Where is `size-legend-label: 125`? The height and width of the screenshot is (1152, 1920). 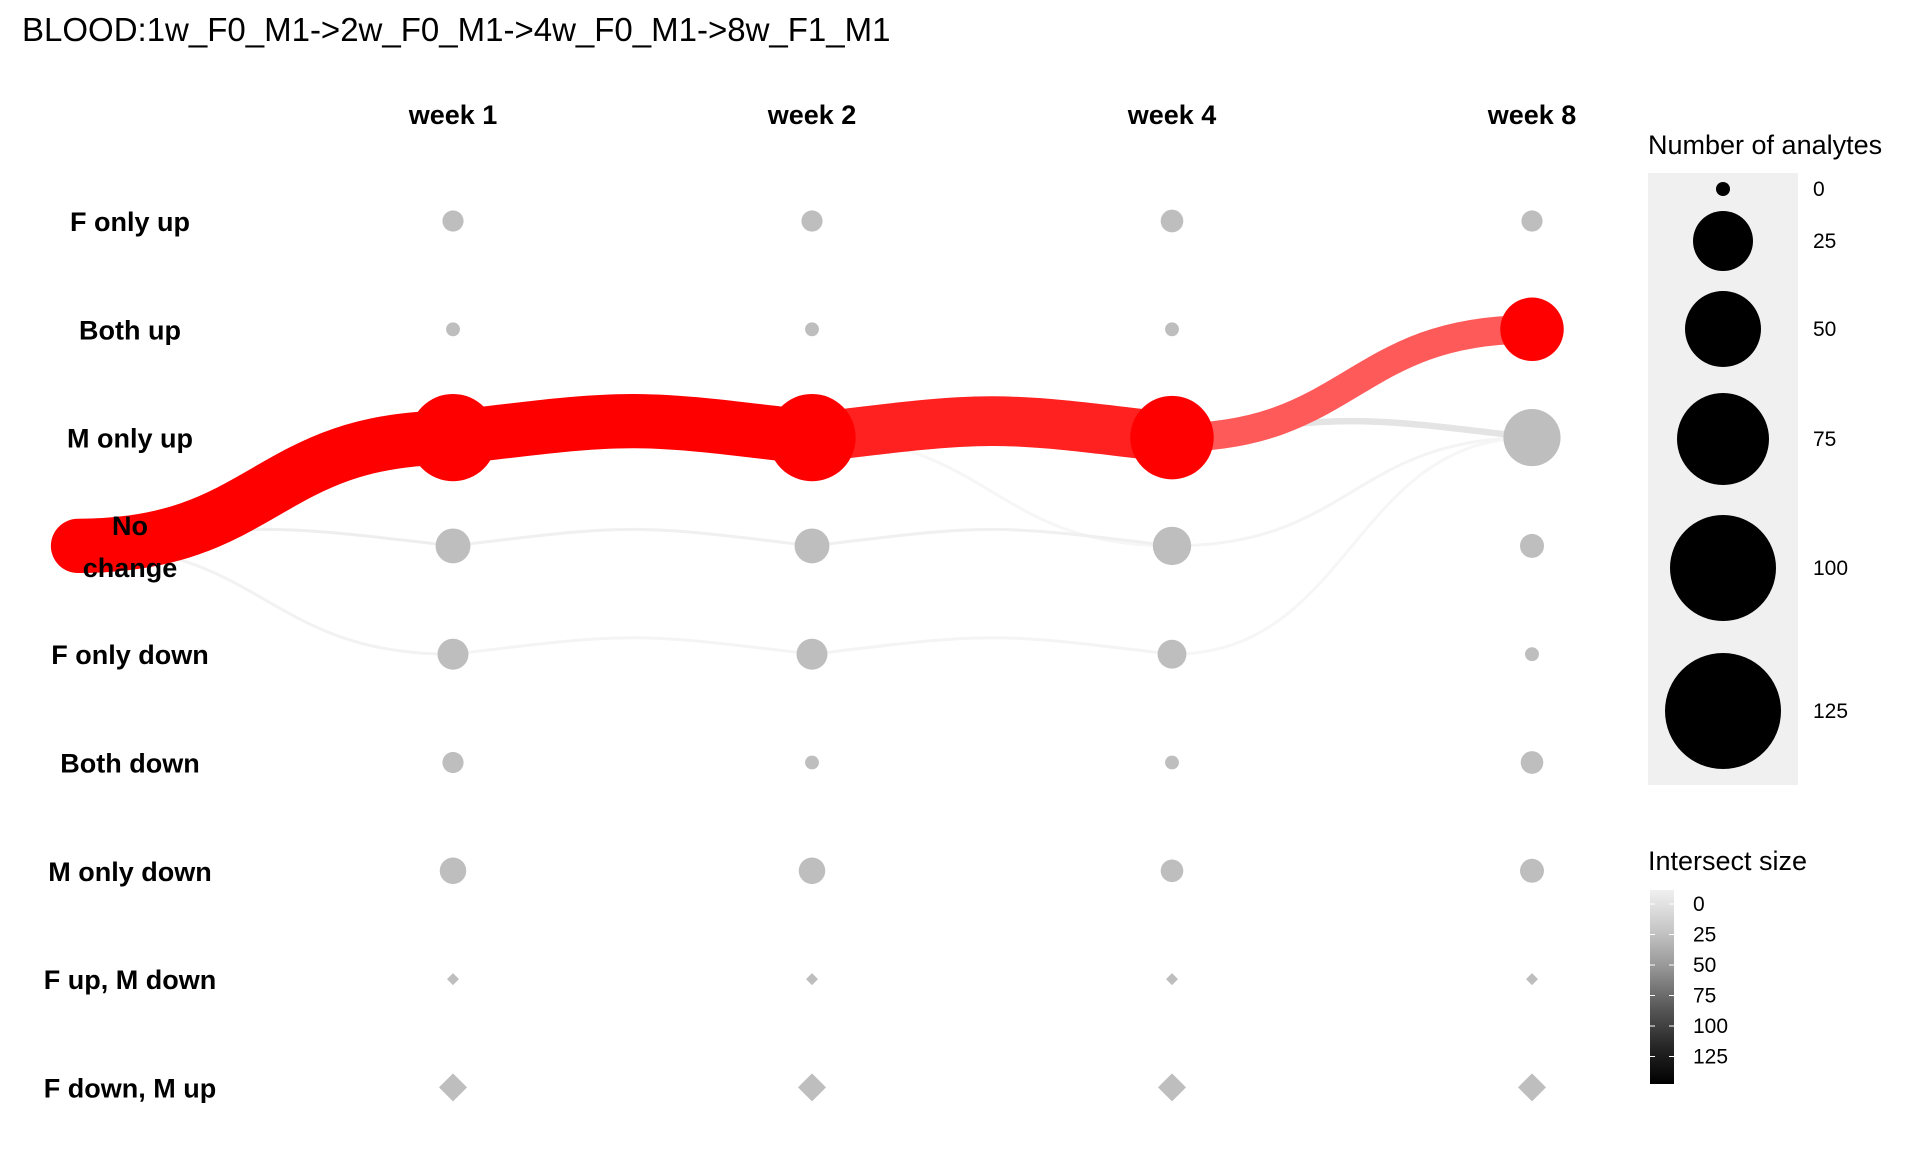
size-legend-label: 125 is located at coordinates (1830, 711).